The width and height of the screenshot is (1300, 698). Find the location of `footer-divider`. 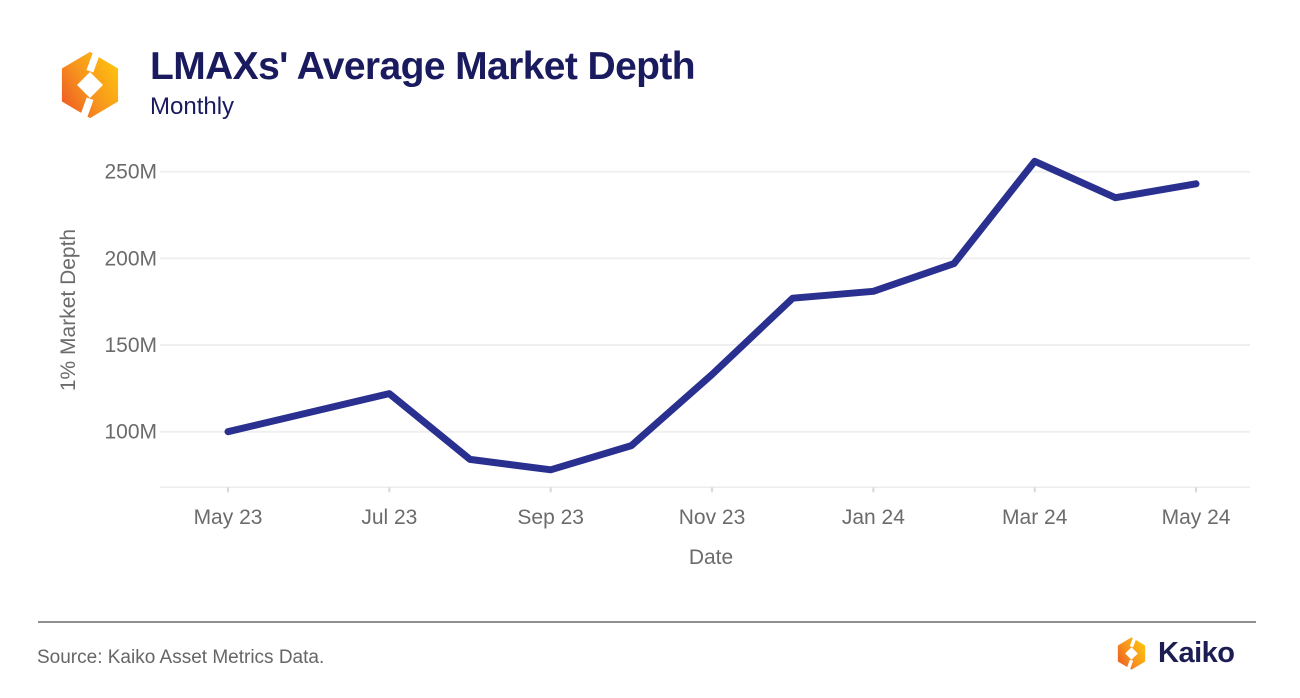

footer-divider is located at coordinates (647, 622).